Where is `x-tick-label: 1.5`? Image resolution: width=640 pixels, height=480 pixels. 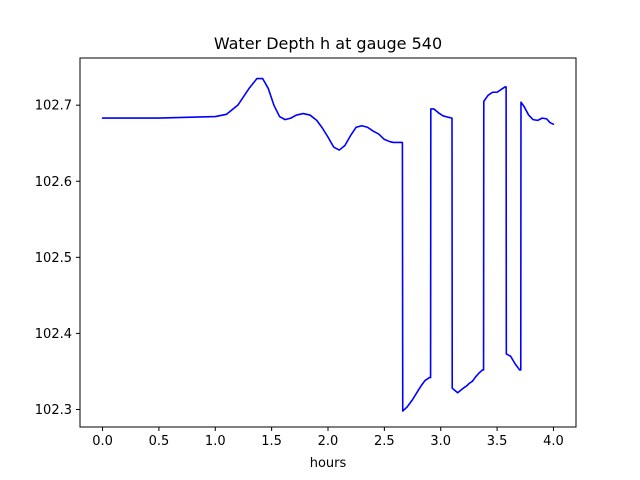
x-tick-label: 1.5 is located at coordinates (271, 441).